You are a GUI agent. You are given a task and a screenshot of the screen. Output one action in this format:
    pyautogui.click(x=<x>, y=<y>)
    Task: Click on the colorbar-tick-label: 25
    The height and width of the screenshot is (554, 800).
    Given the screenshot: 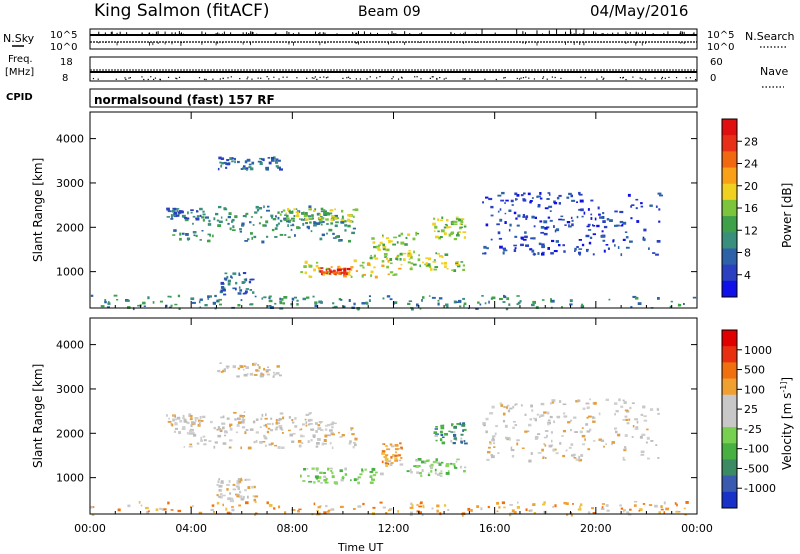 What is the action you would take?
    pyautogui.click(x=751, y=409)
    